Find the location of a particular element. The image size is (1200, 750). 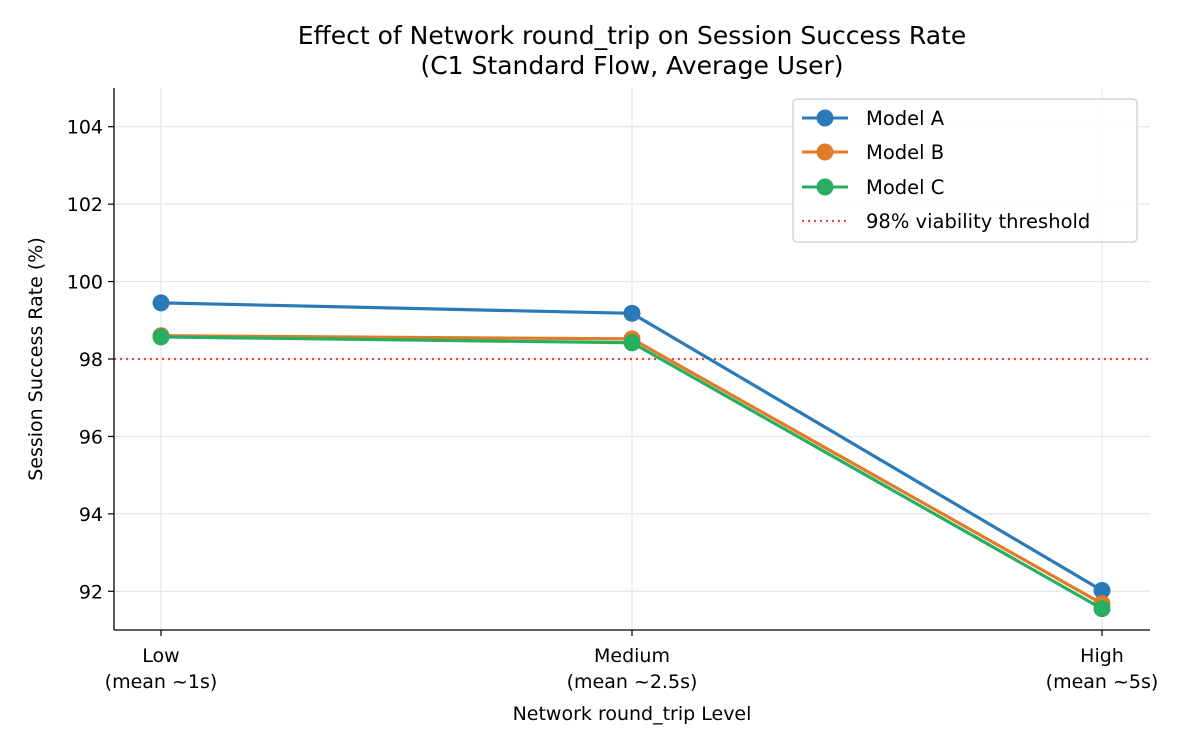

y-ticks: 92 94 96 98 100 102 104 is located at coordinates (90, 360).